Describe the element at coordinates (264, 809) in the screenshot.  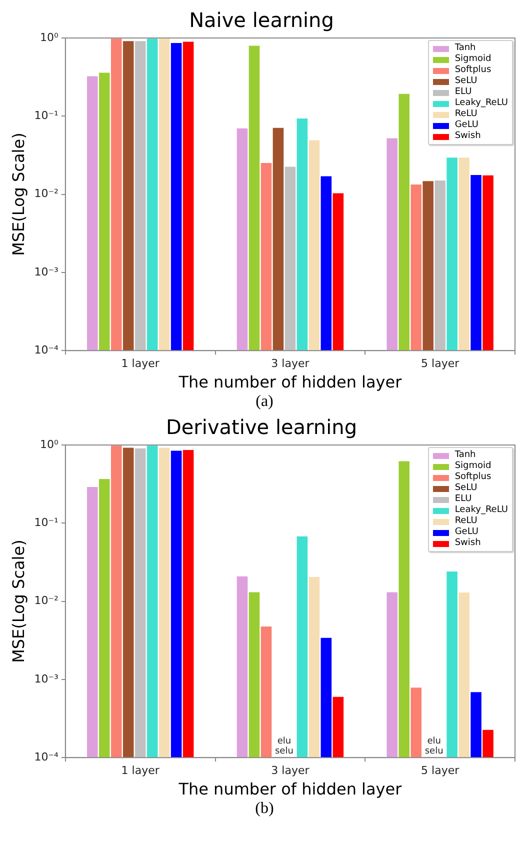
I see `text: (b)` at that location.